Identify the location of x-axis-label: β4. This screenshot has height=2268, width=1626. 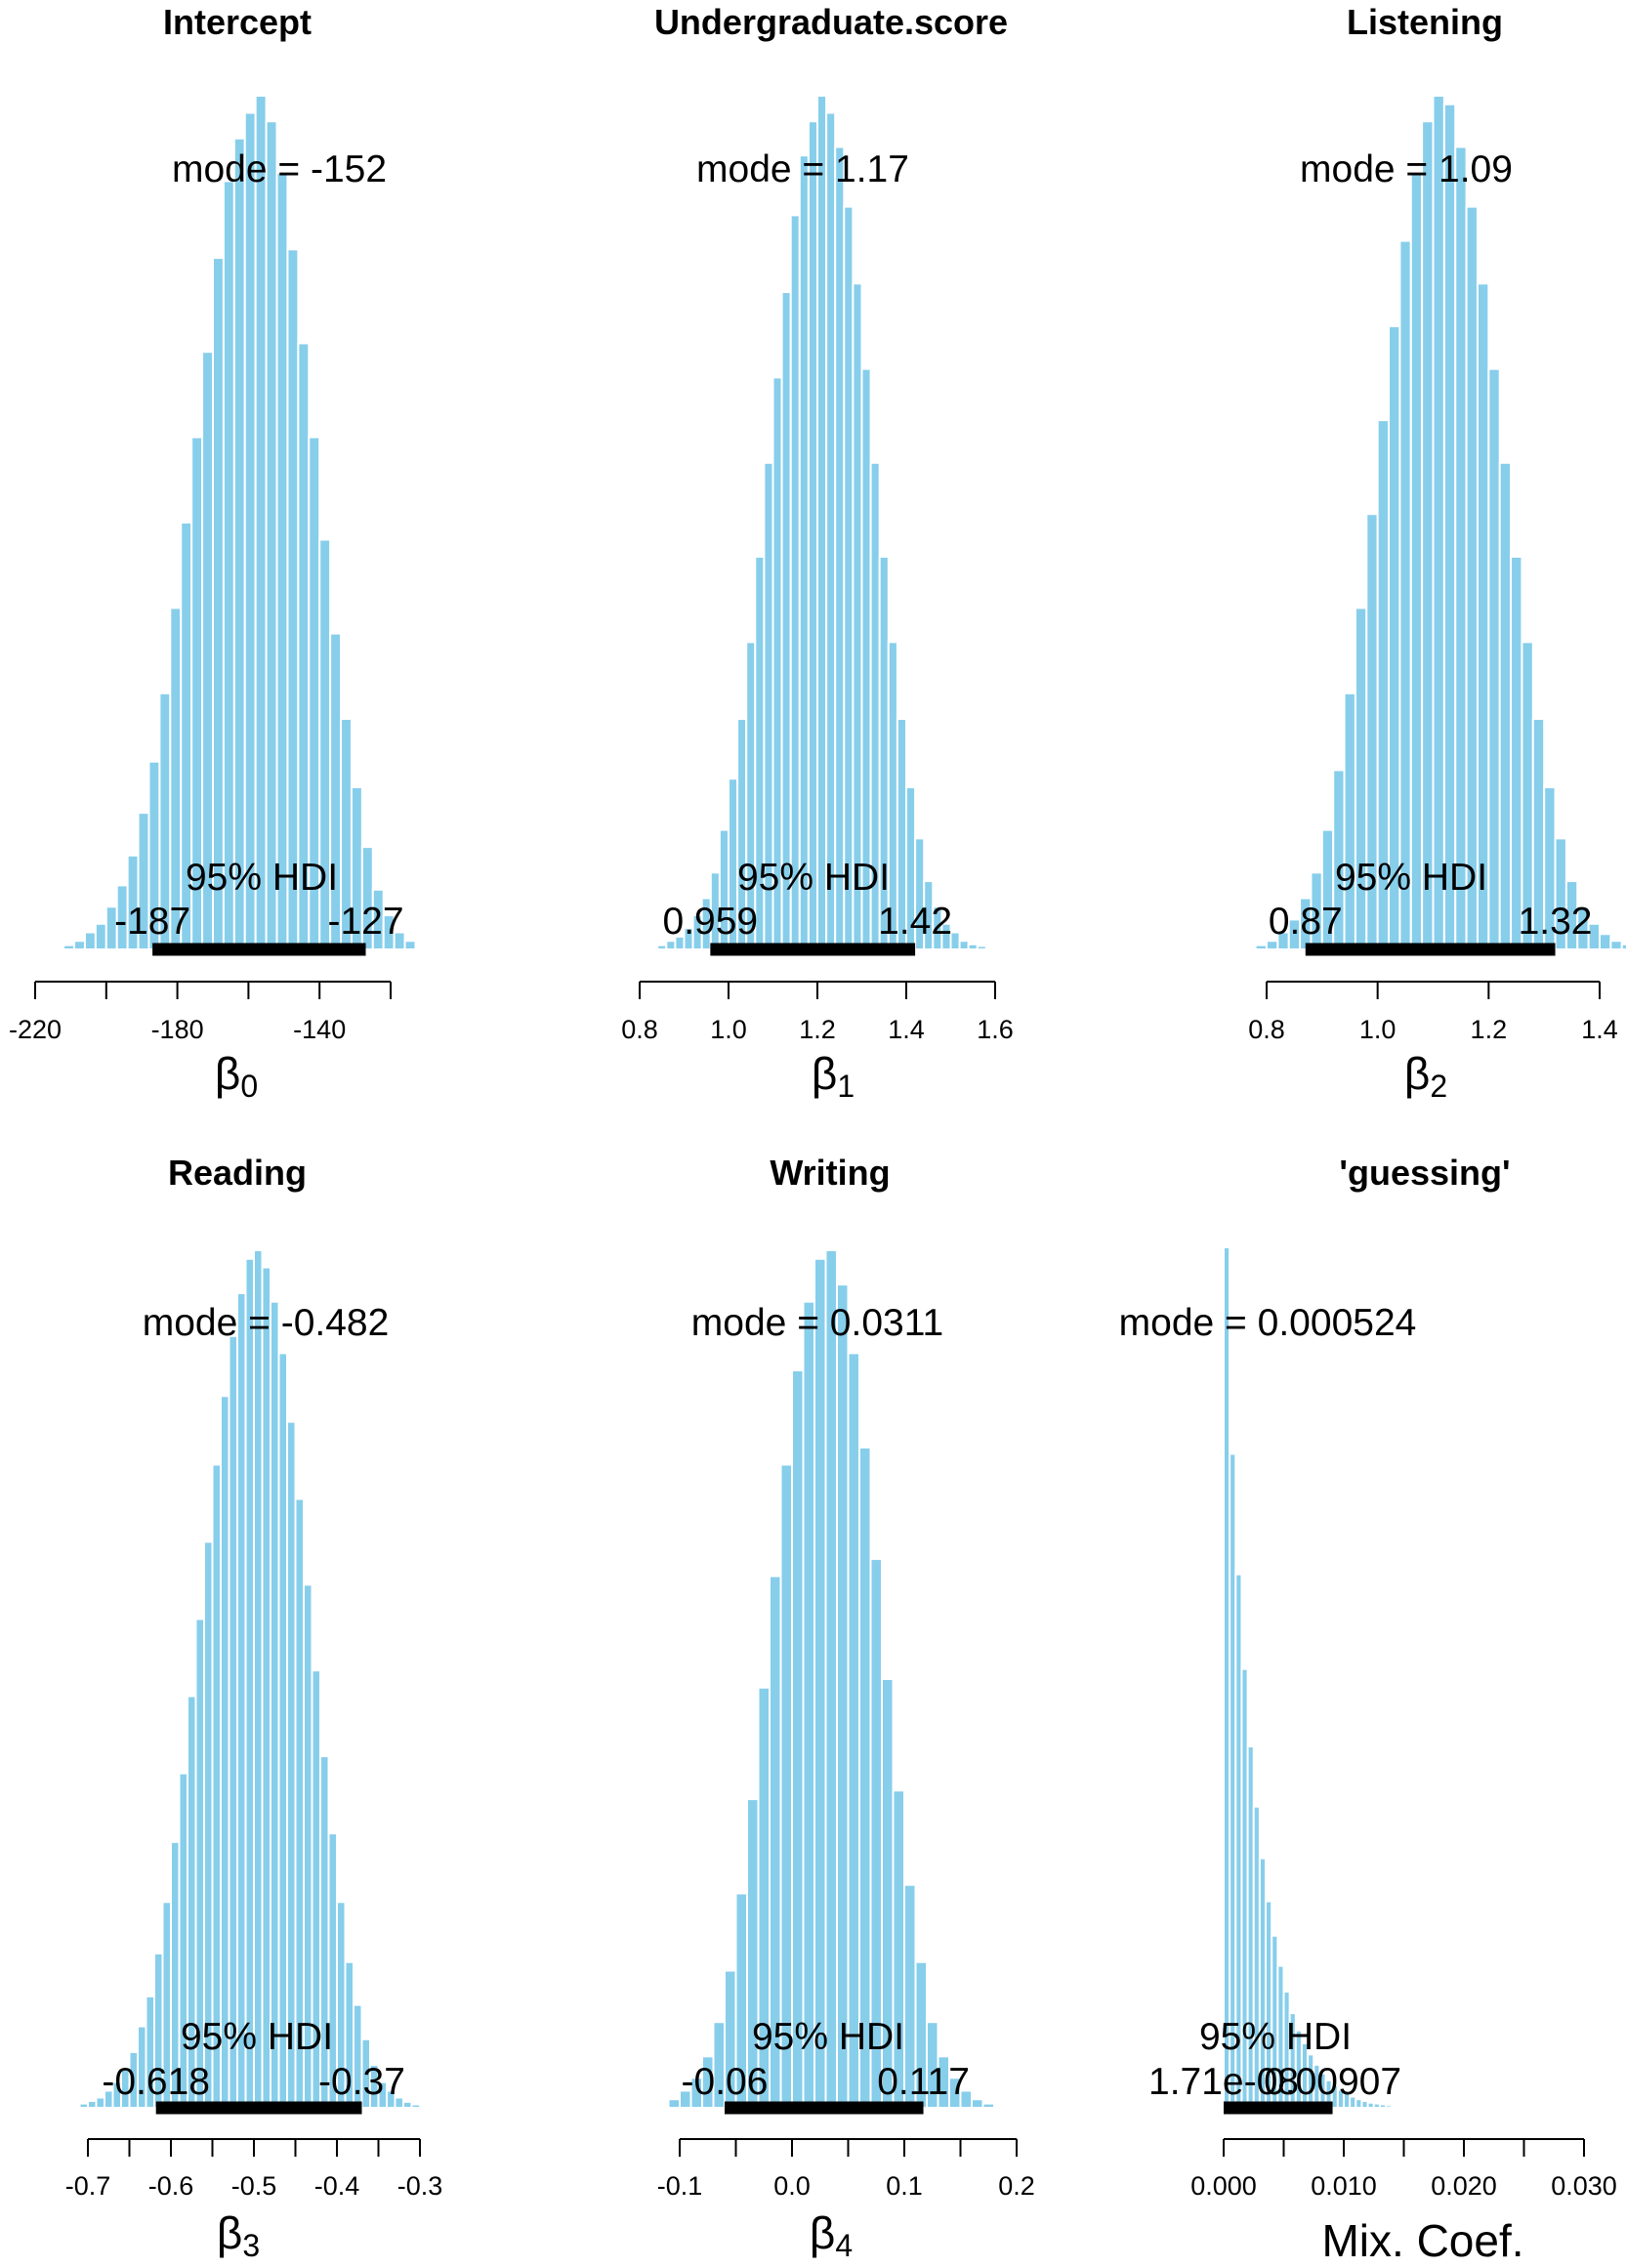
(831, 2235).